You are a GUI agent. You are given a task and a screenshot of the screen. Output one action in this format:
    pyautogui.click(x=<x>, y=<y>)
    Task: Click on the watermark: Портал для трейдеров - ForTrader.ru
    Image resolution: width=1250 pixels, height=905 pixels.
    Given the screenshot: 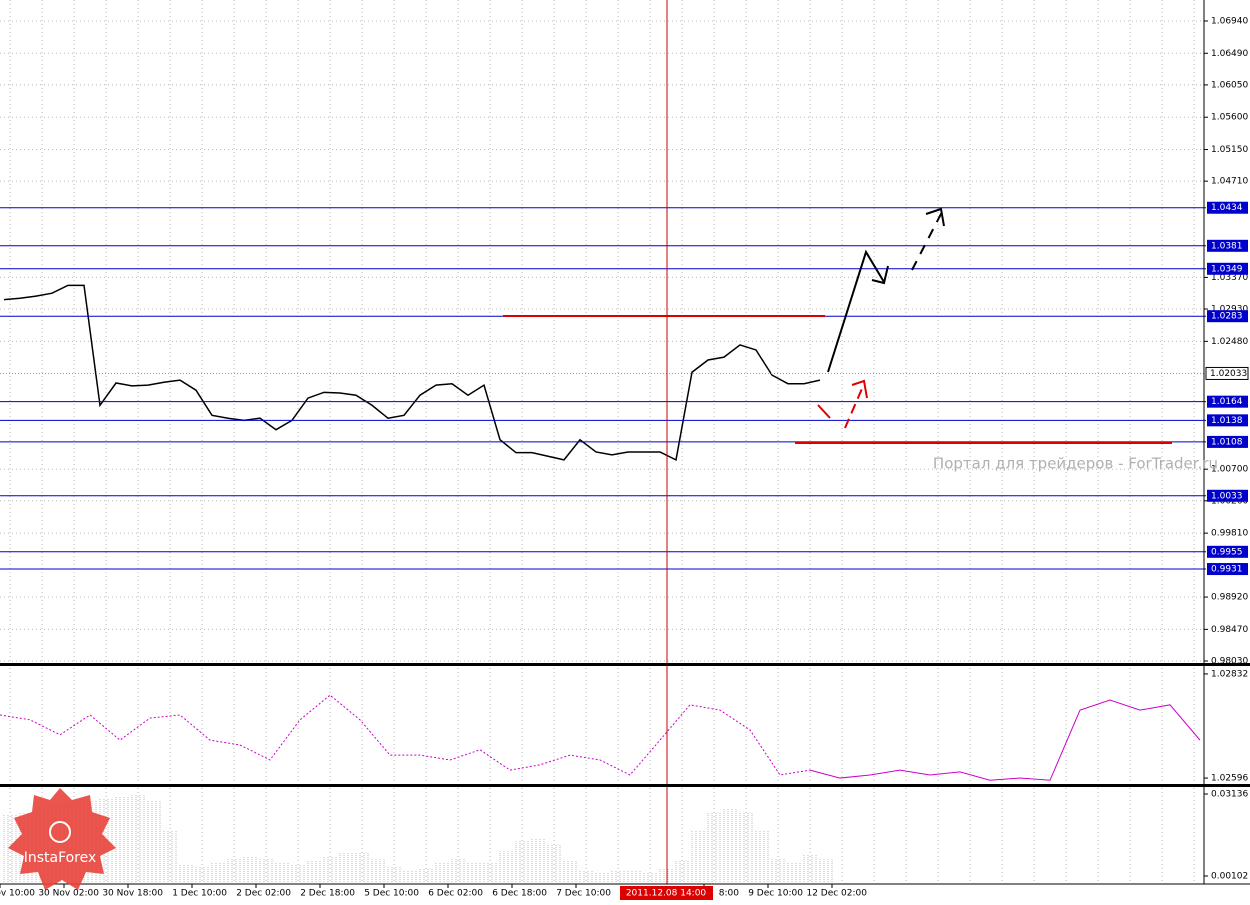 What is the action you would take?
    pyautogui.click(x=1075, y=464)
    